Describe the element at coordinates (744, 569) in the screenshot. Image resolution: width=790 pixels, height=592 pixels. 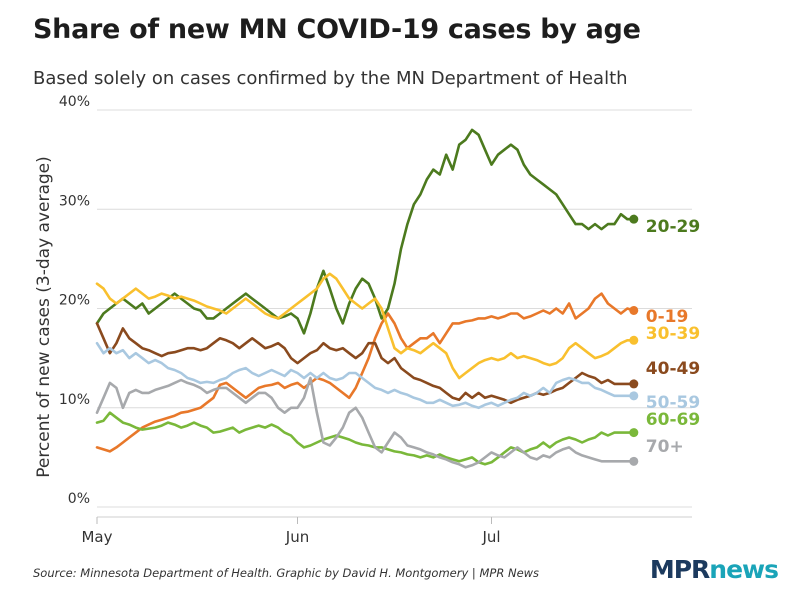
I see `logo-news: news` at that location.